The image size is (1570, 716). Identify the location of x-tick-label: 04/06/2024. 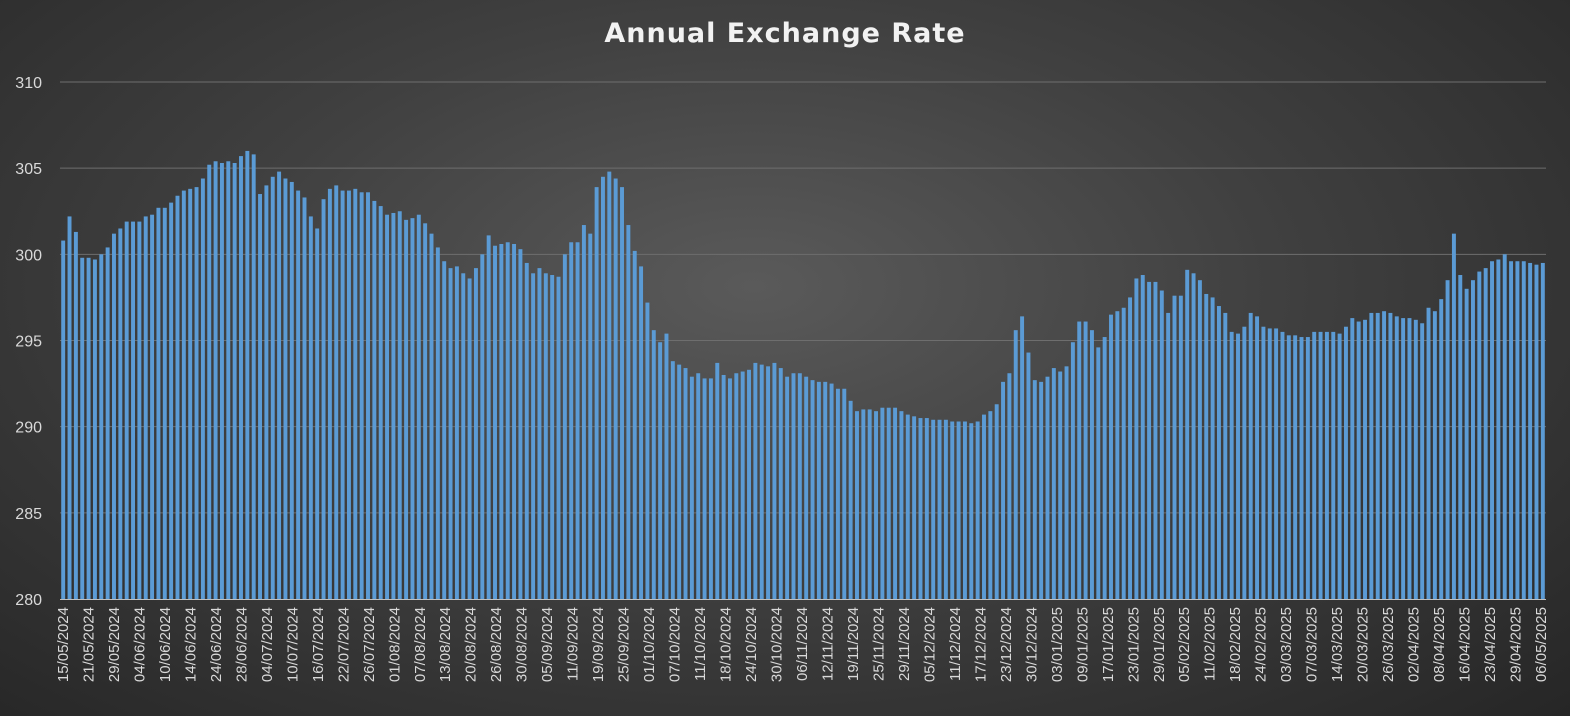
(139, 644).